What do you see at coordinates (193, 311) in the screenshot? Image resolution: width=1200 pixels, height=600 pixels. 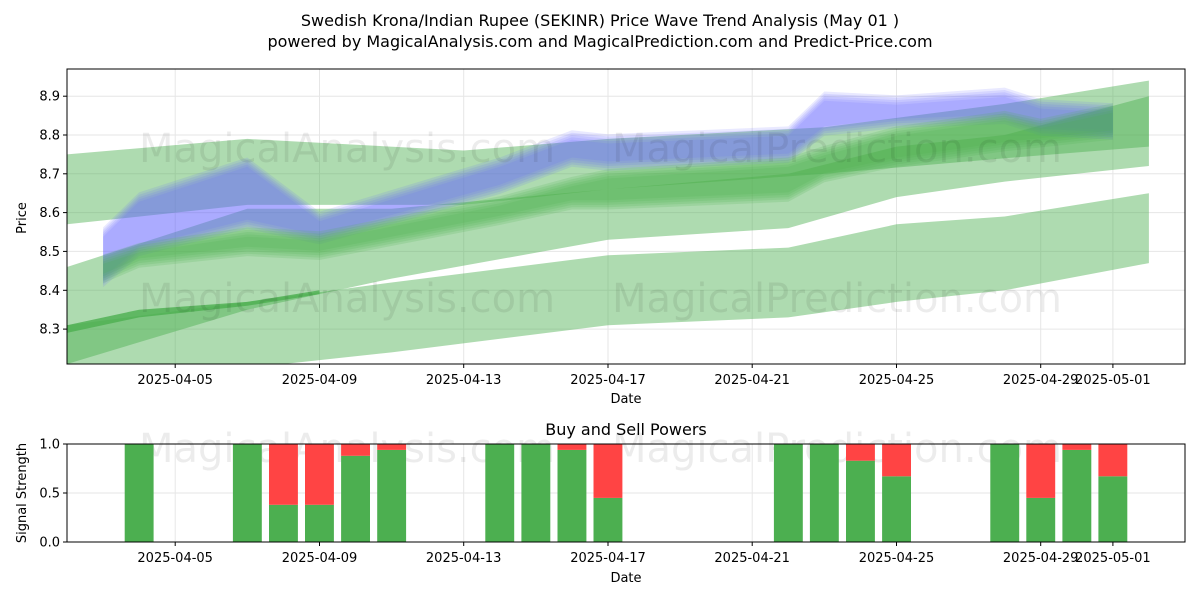 I see `price-band-green` at bounding box center [193, 311].